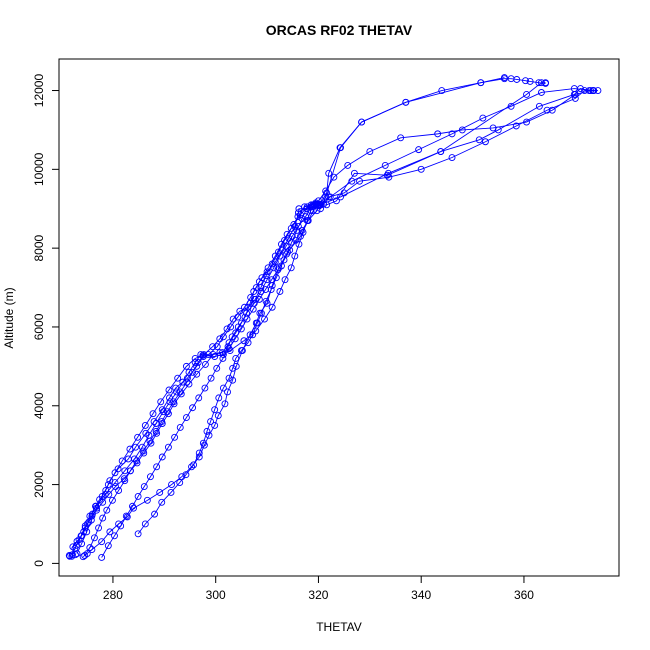 Image resolution: width=650 pixels, height=650 pixels. What do you see at coordinates (421, 595) in the screenshot?
I see `x-tick-label: 340` at bounding box center [421, 595].